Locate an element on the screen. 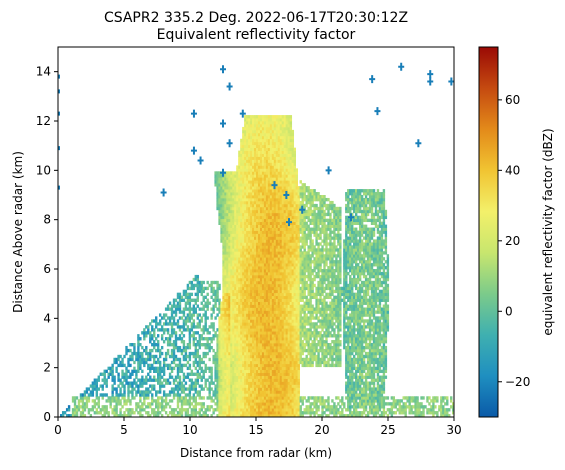 The height and width of the screenshot is (470, 565). chart-subtitle: Equivalent reflectivity factor is located at coordinates (256, 35).